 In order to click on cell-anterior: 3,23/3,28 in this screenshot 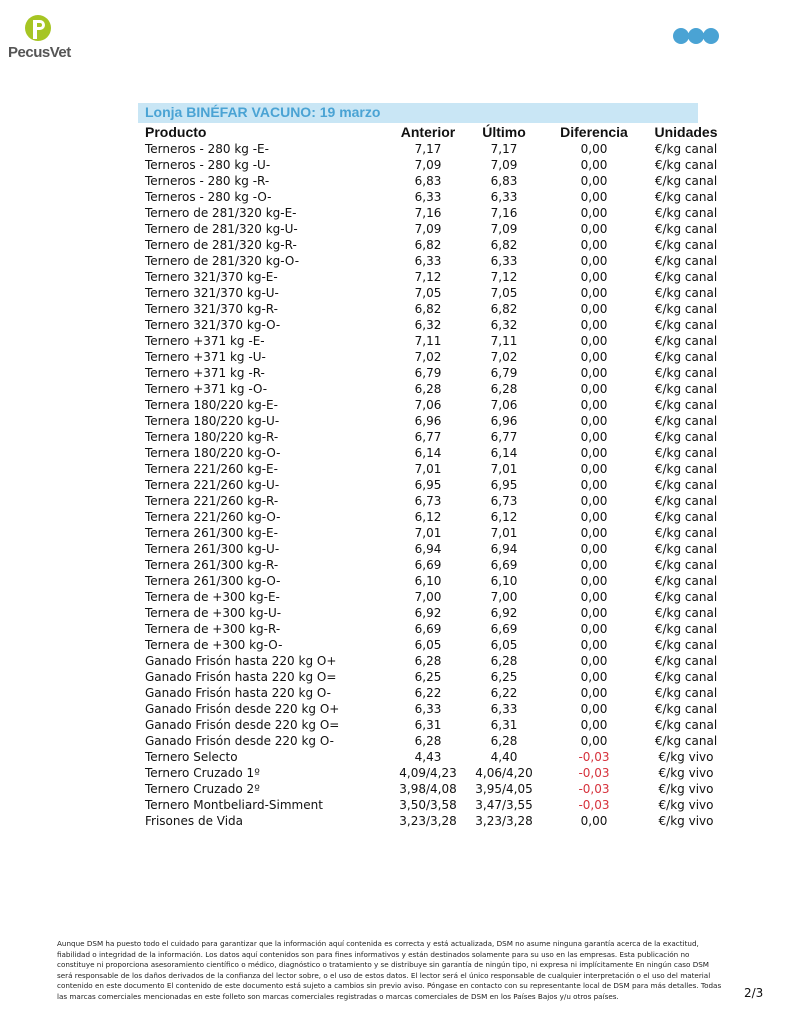, I will do `click(428, 821)`.